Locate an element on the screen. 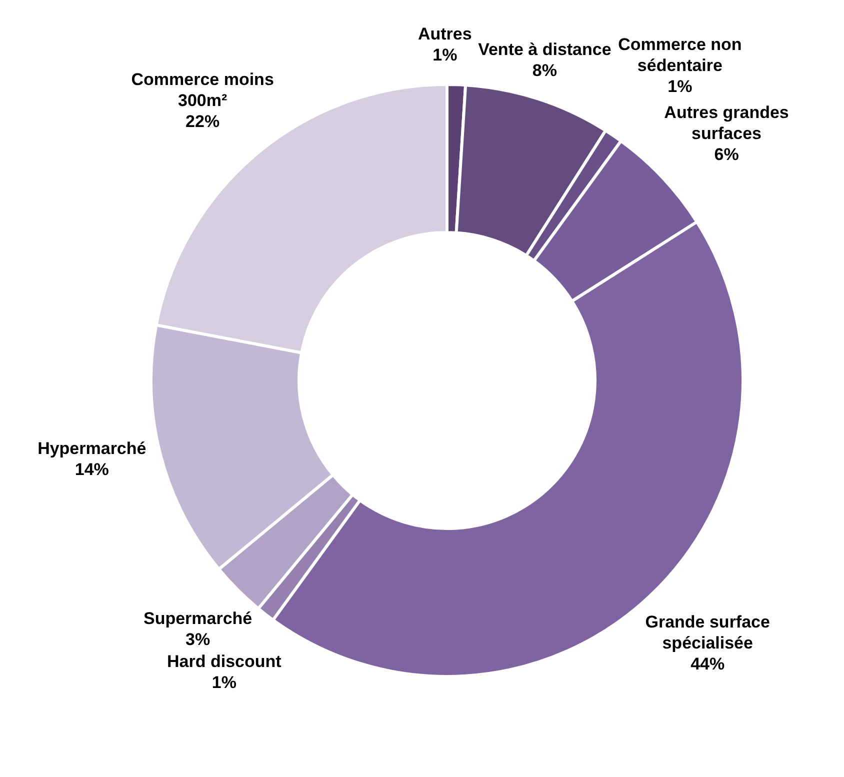 Image resolution: width=844 pixels, height=777 pixels. slice-label: Autres grandes surfaces is located at coordinates (726, 123).